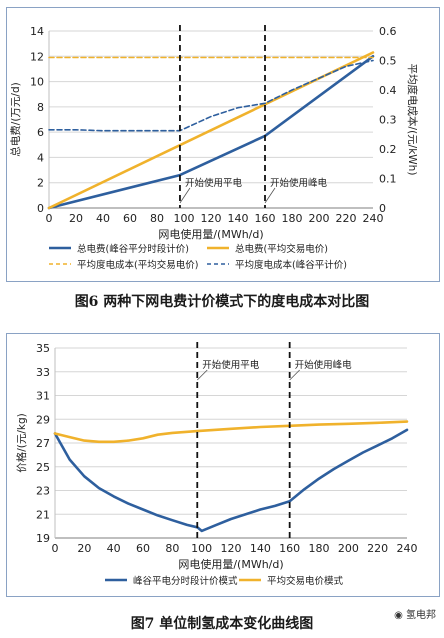 Image resolution: width=444 pixels, height=638 pixels. Describe the element at coordinates (137, 265) in the screenshot. I see `legend-label-3: 平均度电成本(平均交易电价)` at that location.